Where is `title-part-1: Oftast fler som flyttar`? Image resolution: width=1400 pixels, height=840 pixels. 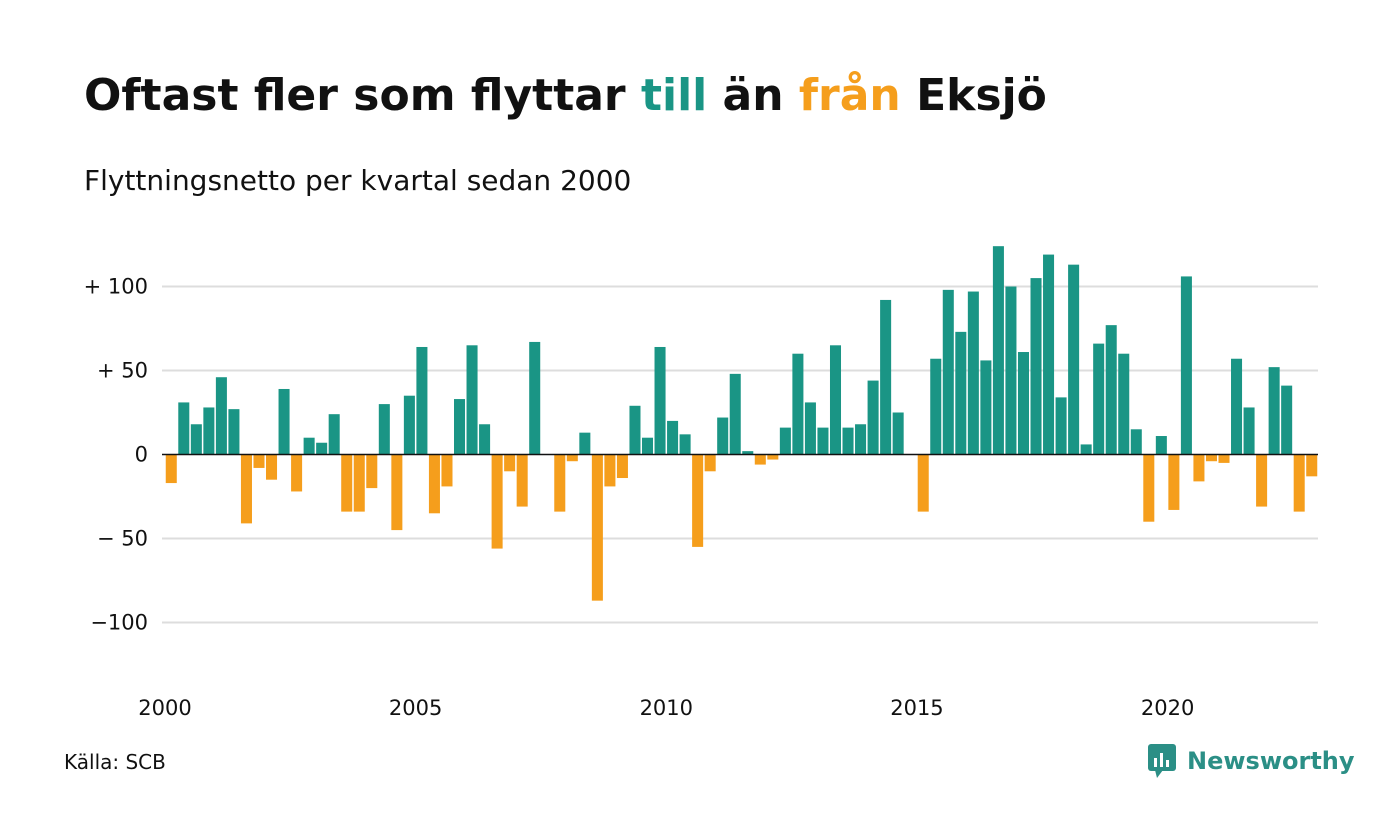
title-part-1: Oftast fler som flyttar is located at coordinates (362, 95).